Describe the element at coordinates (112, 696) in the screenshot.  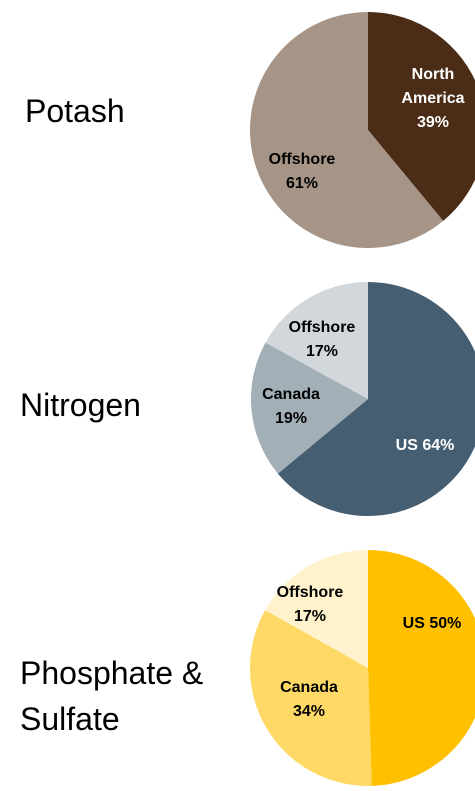
I see `chart-title: Phosphate & Sulfate` at that location.